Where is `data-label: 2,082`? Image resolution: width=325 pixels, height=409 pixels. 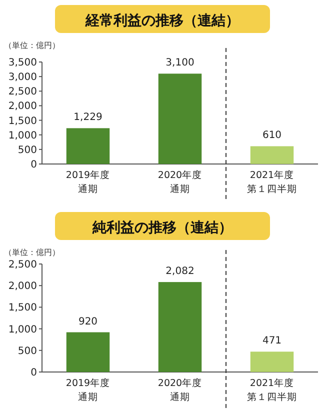
data-label: 2,082 is located at coordinates (180, 272).